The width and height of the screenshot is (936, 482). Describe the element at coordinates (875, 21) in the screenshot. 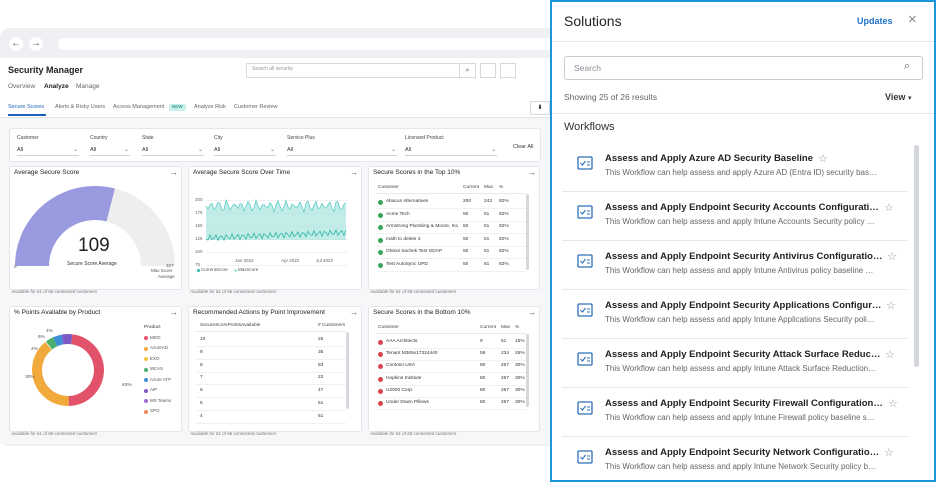

I see `updates-link: Updates` at that location.